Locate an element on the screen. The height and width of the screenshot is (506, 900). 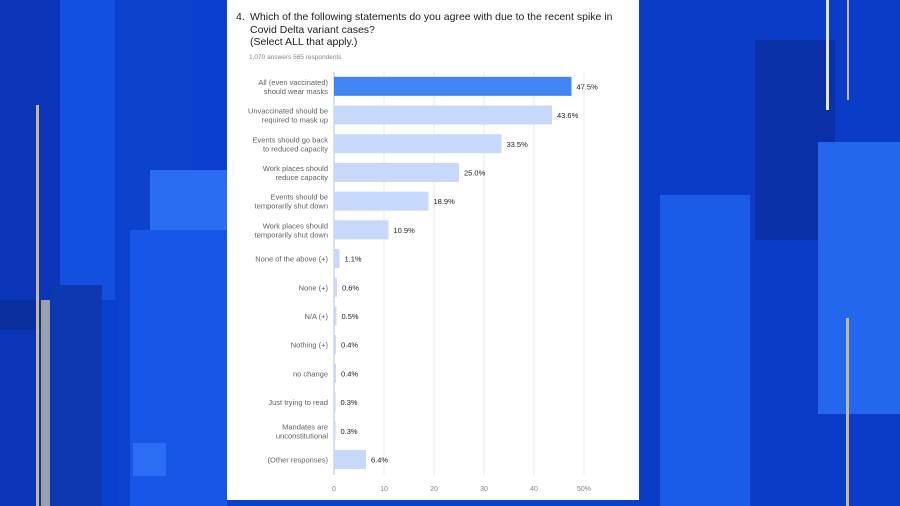
category-label: Work places should reduce capacity is located at coordinates (296, 173).